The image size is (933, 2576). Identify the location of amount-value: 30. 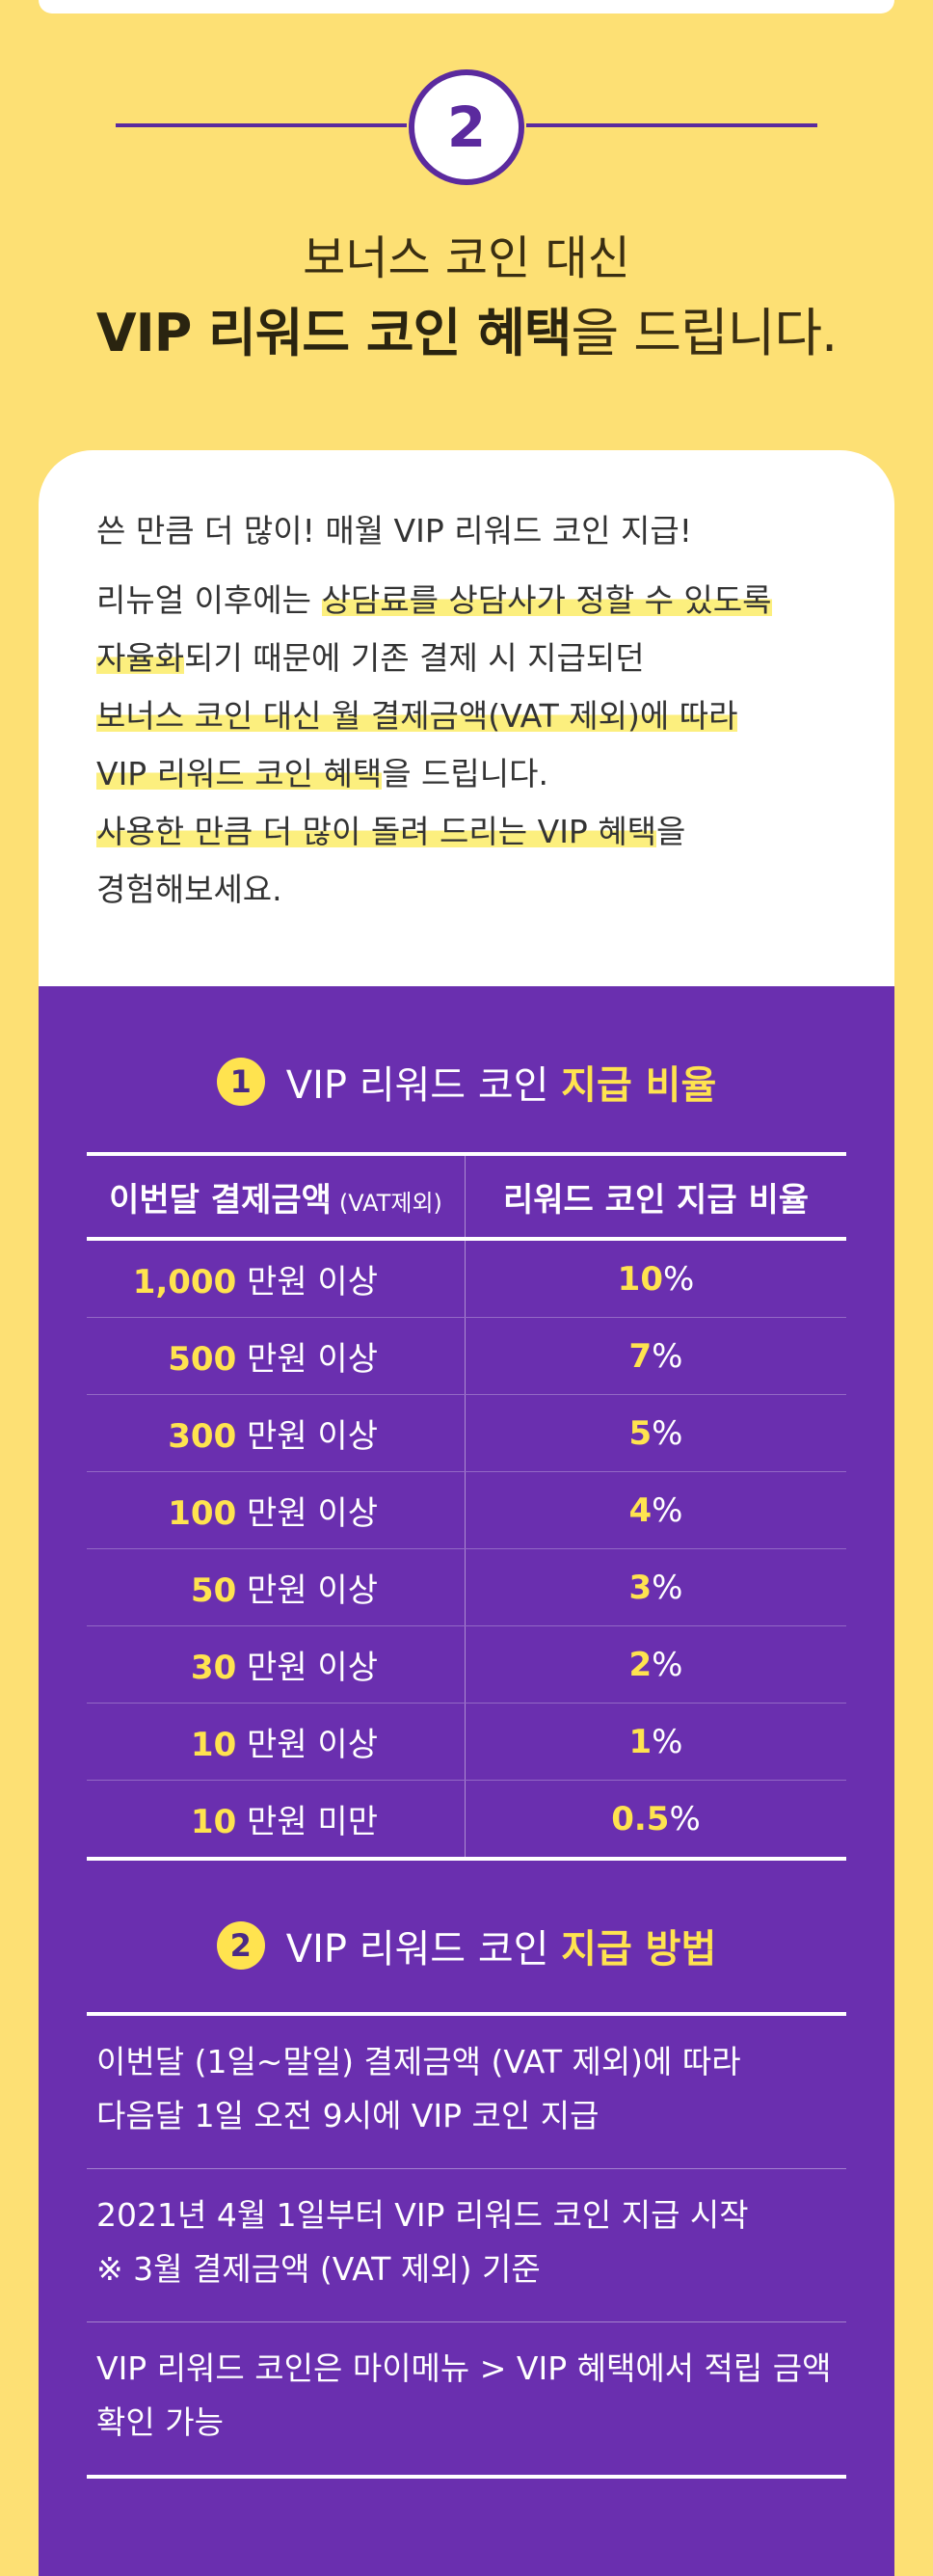
(213, 1668).